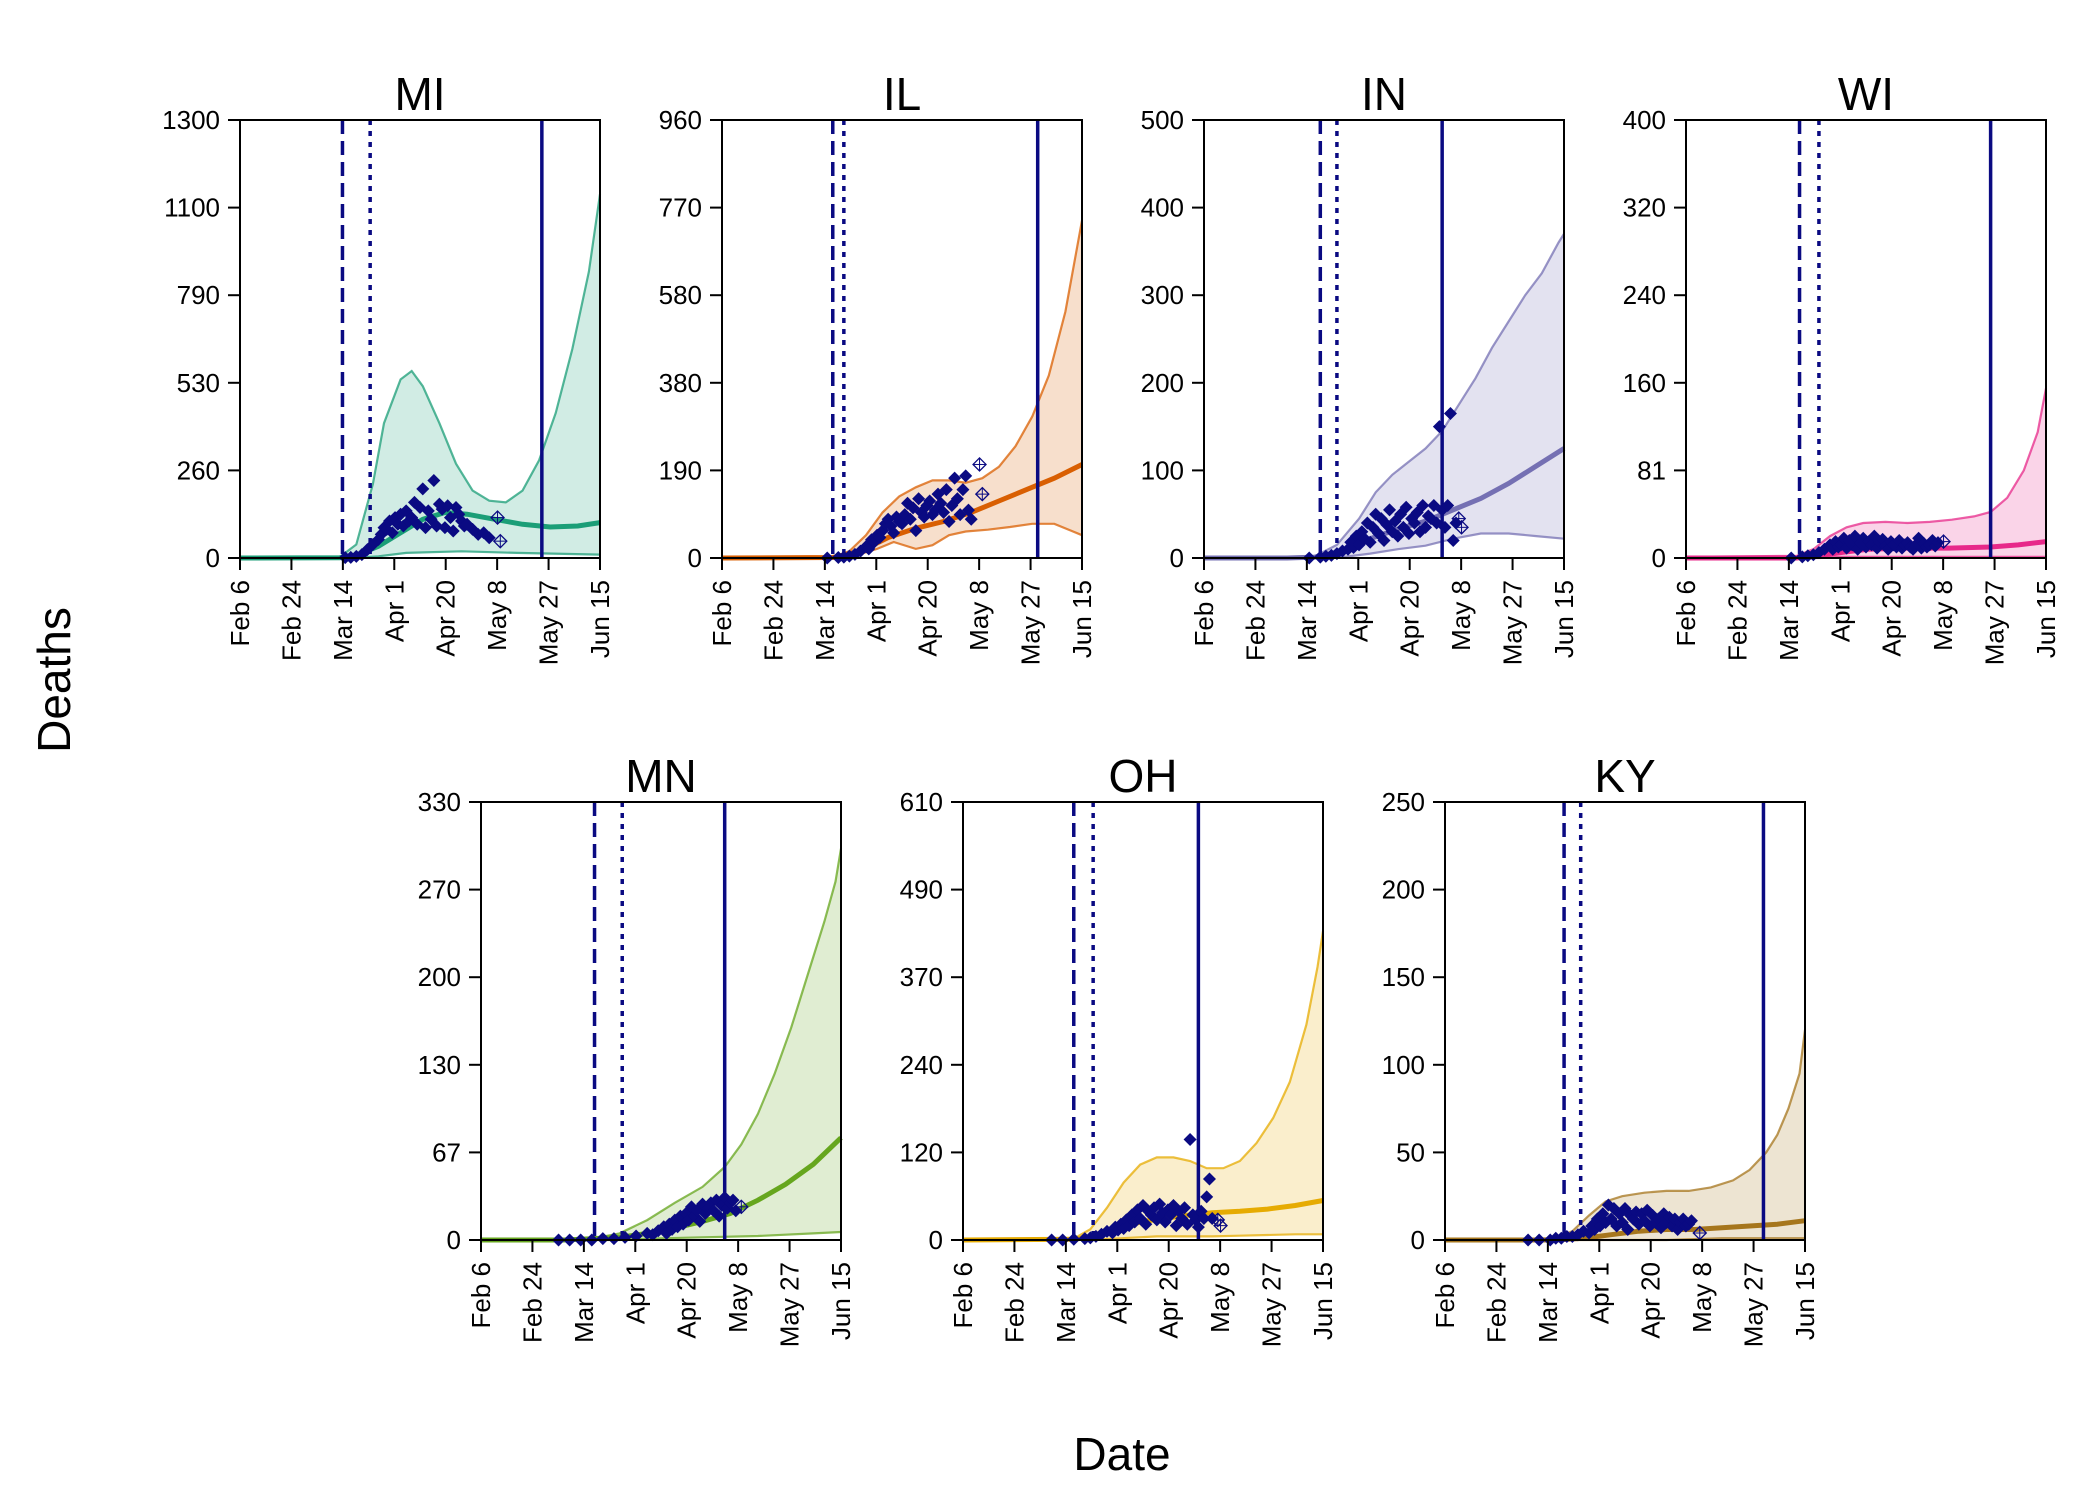 This screenshot has height=1500, width=2100. What do you see at coordinates (1143, 776) in the screenshot?
I see `panel-title: OH` at bounding box center [1143, 776].